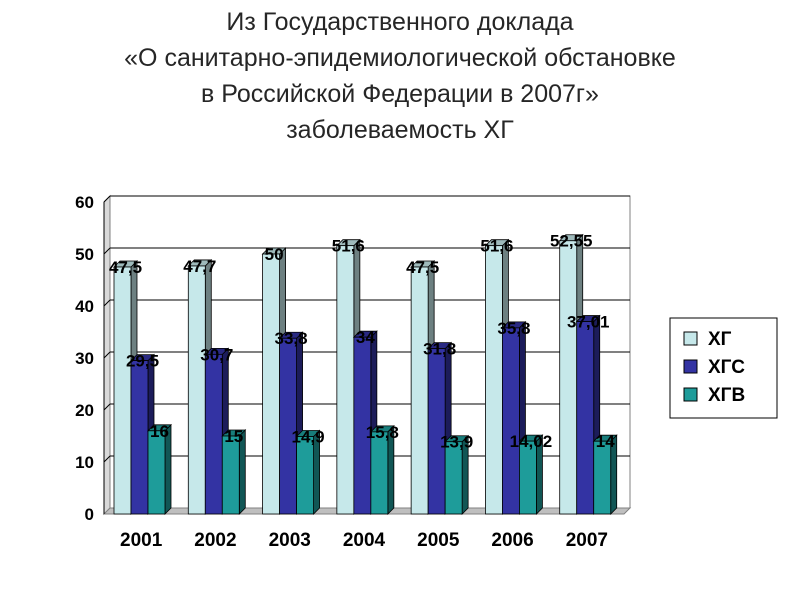 The width and height of the screenshot is (800, 600). Describe the element at coordinates (141, 540) in the screenshot. I see `x-tick-label: 2001` at that location.